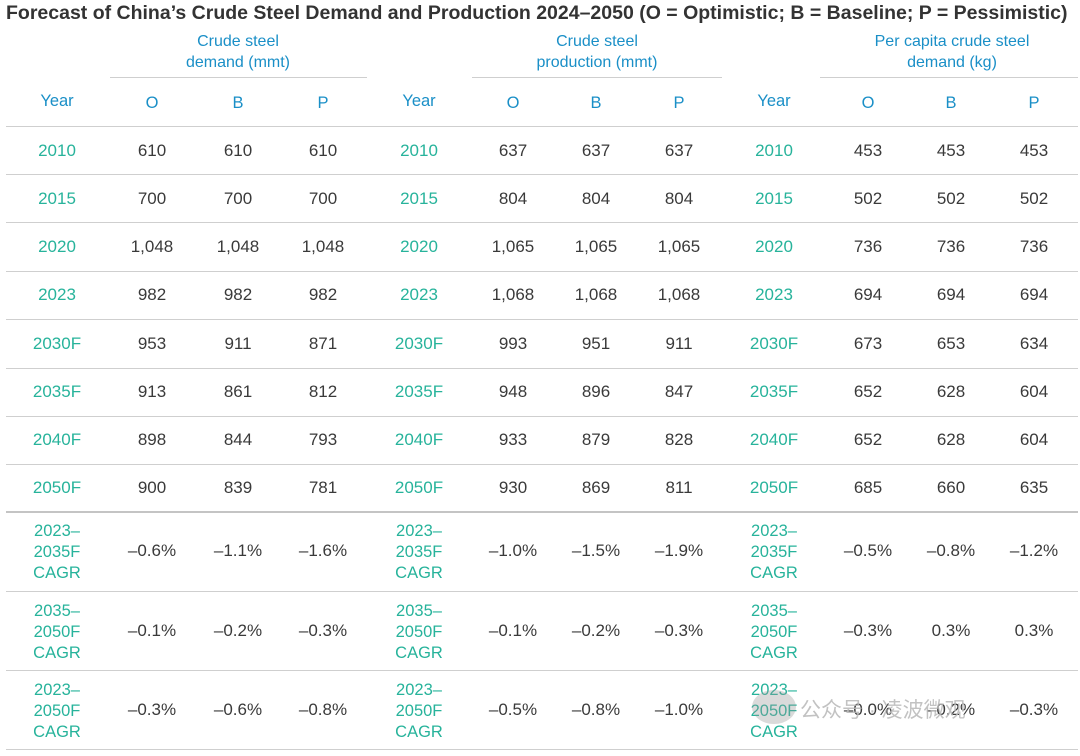 This screenshot has width=1080, height=756. Describe the element at coordinates (952, 62) in the screenshot. I see `group-header-line: demand (kg)` at that location.